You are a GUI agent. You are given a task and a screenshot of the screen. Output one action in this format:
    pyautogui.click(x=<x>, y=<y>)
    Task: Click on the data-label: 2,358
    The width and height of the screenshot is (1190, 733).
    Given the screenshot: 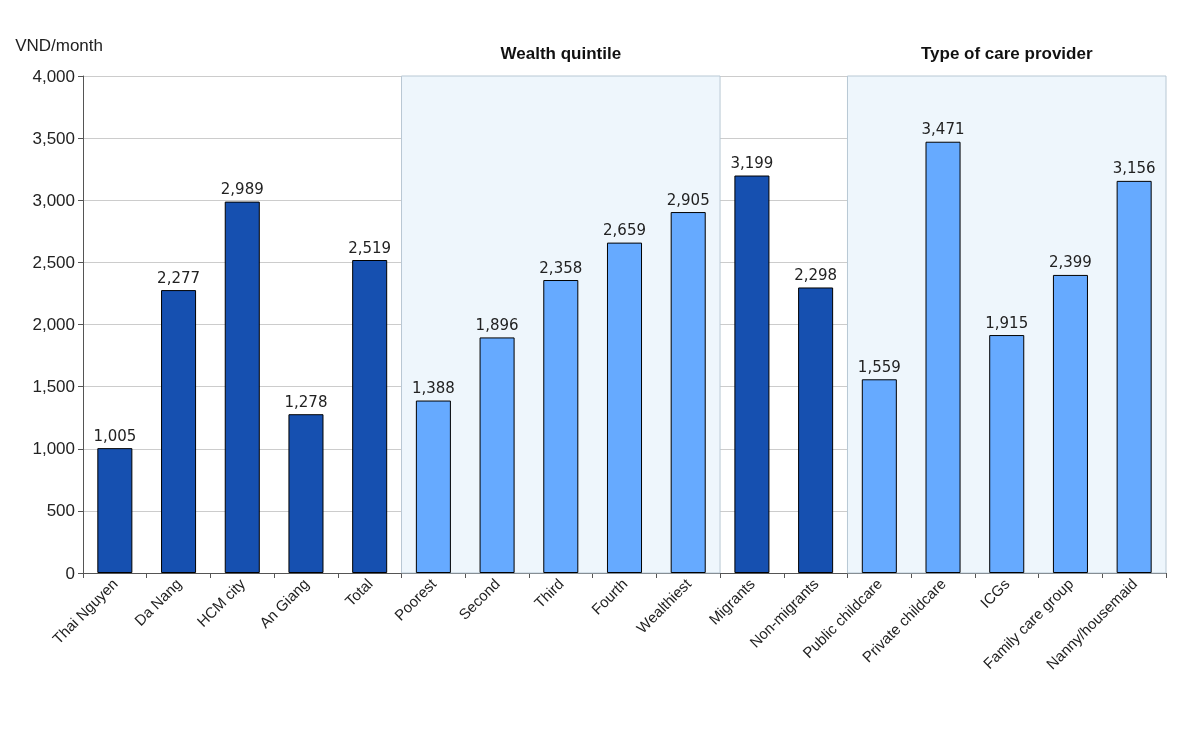 What is the action you would take?
    pyautogui.click(x=561, y=267)
    